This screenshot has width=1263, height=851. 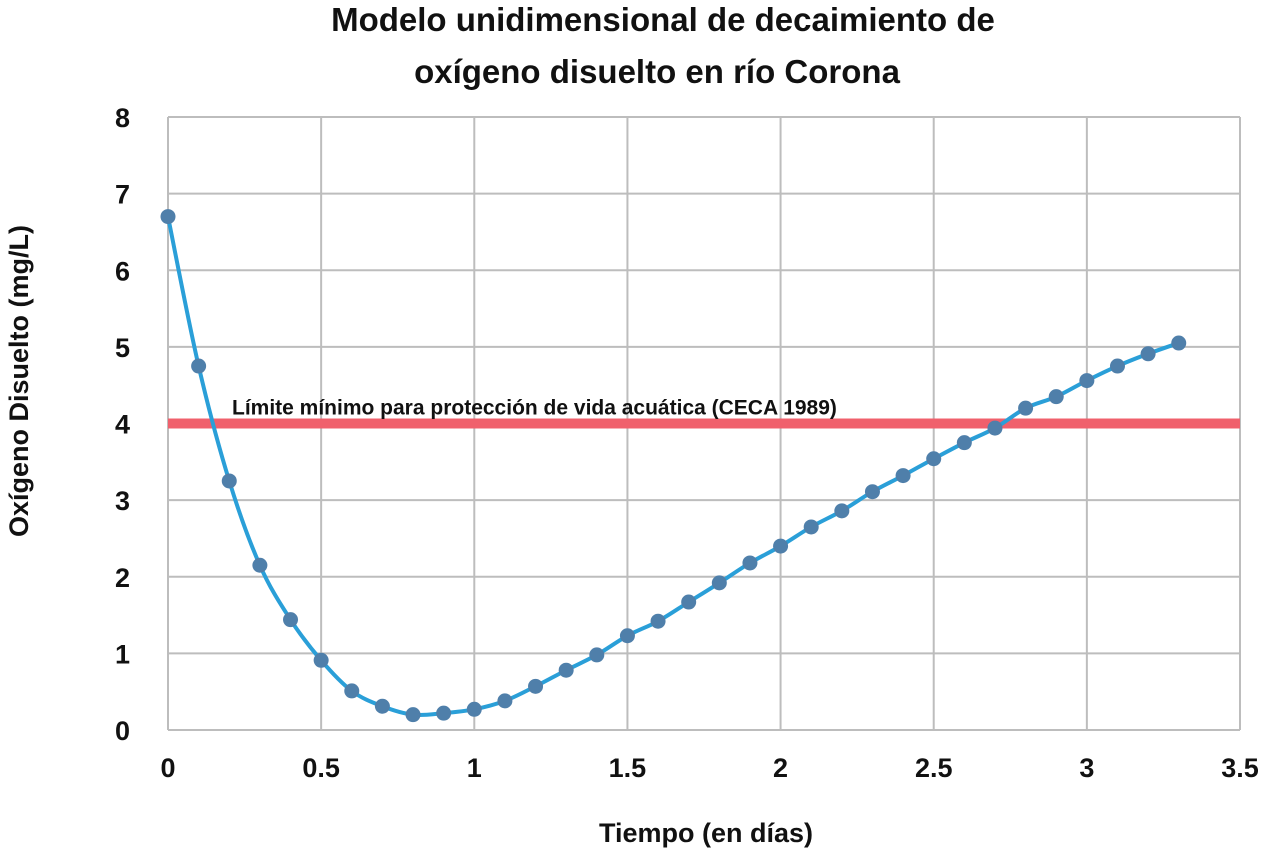 I want to click on y-tick-label: 4, so click(x=122, y=425).